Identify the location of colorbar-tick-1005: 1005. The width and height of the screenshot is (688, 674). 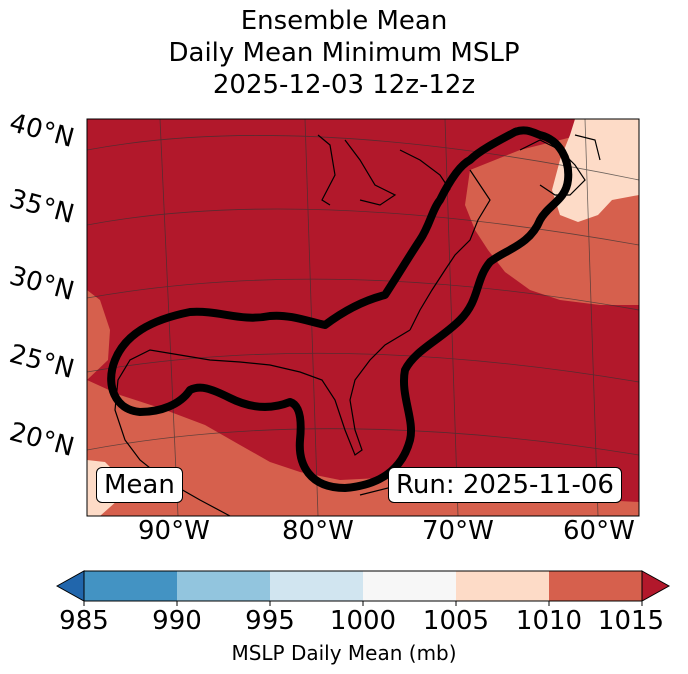
(456, 621).